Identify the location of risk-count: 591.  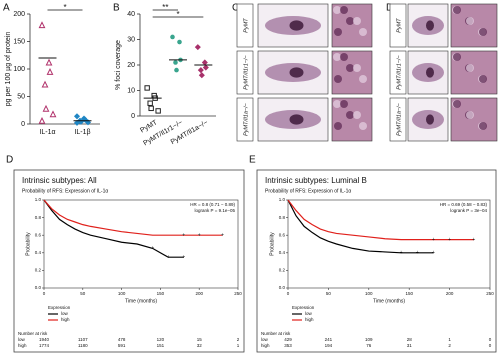
(122, 345).